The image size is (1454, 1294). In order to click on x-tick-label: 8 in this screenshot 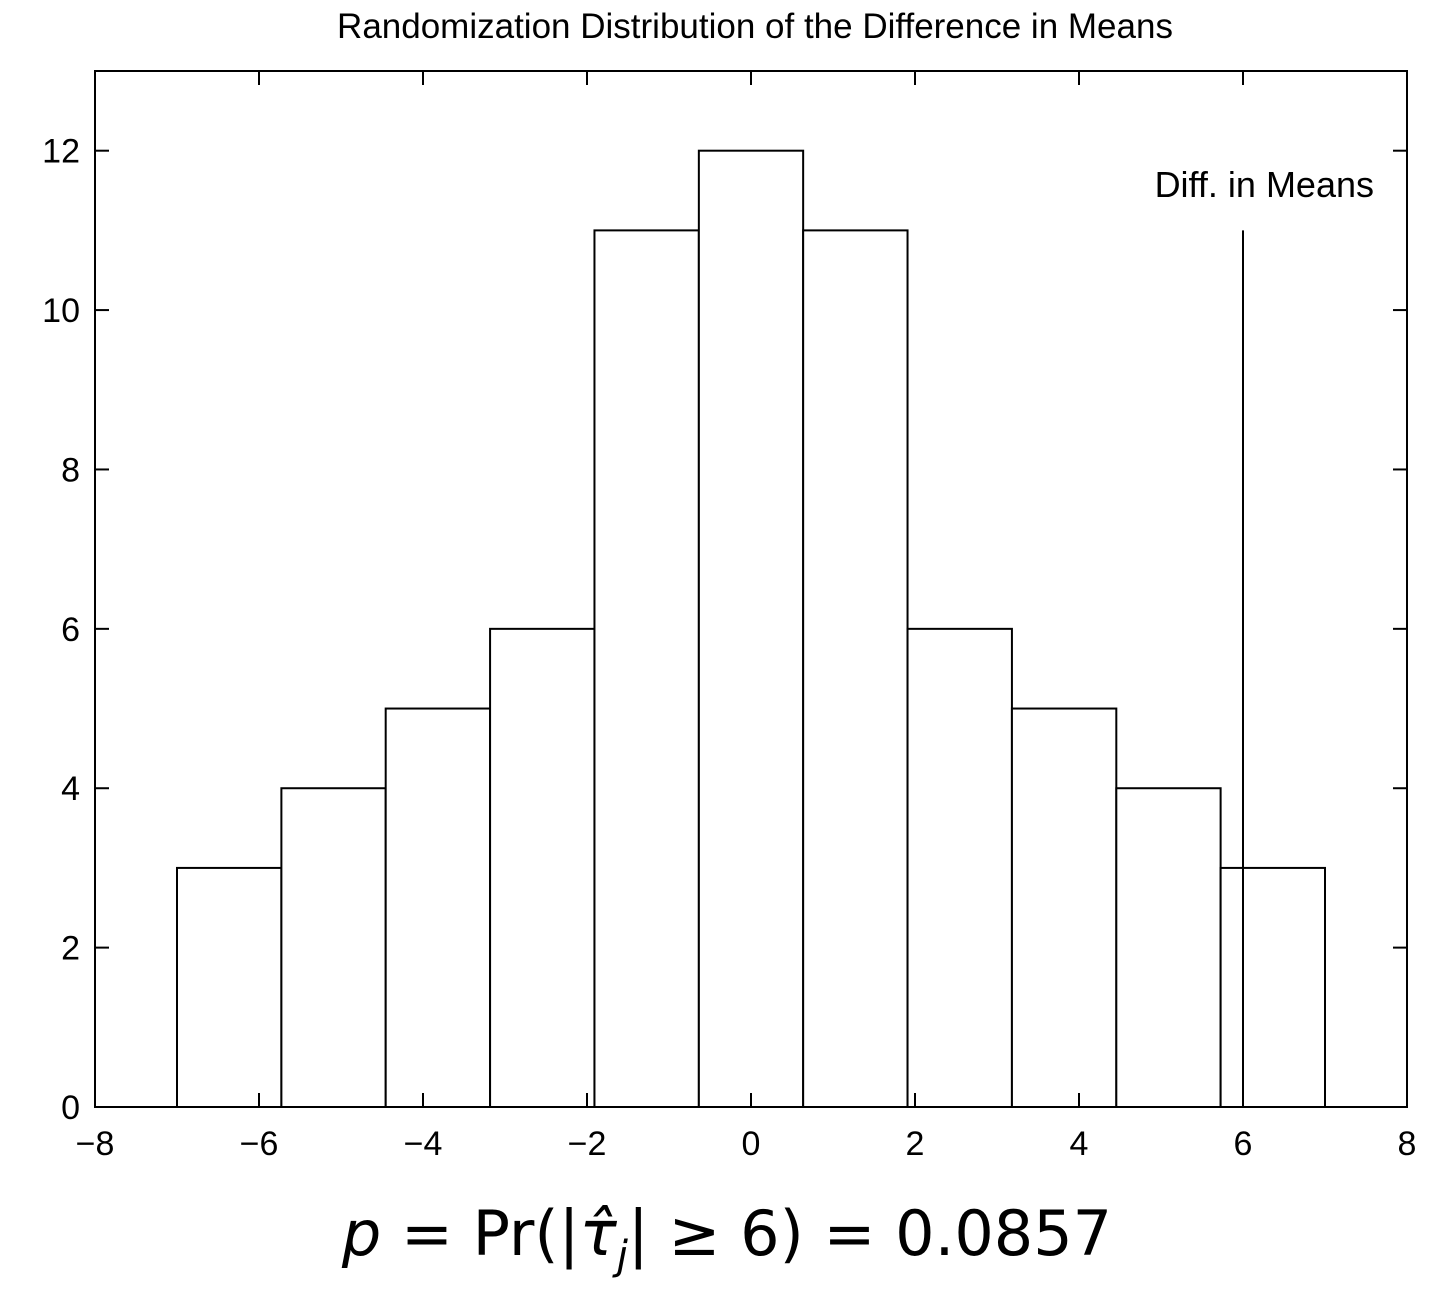, I will do `click(1407, 1144)`.